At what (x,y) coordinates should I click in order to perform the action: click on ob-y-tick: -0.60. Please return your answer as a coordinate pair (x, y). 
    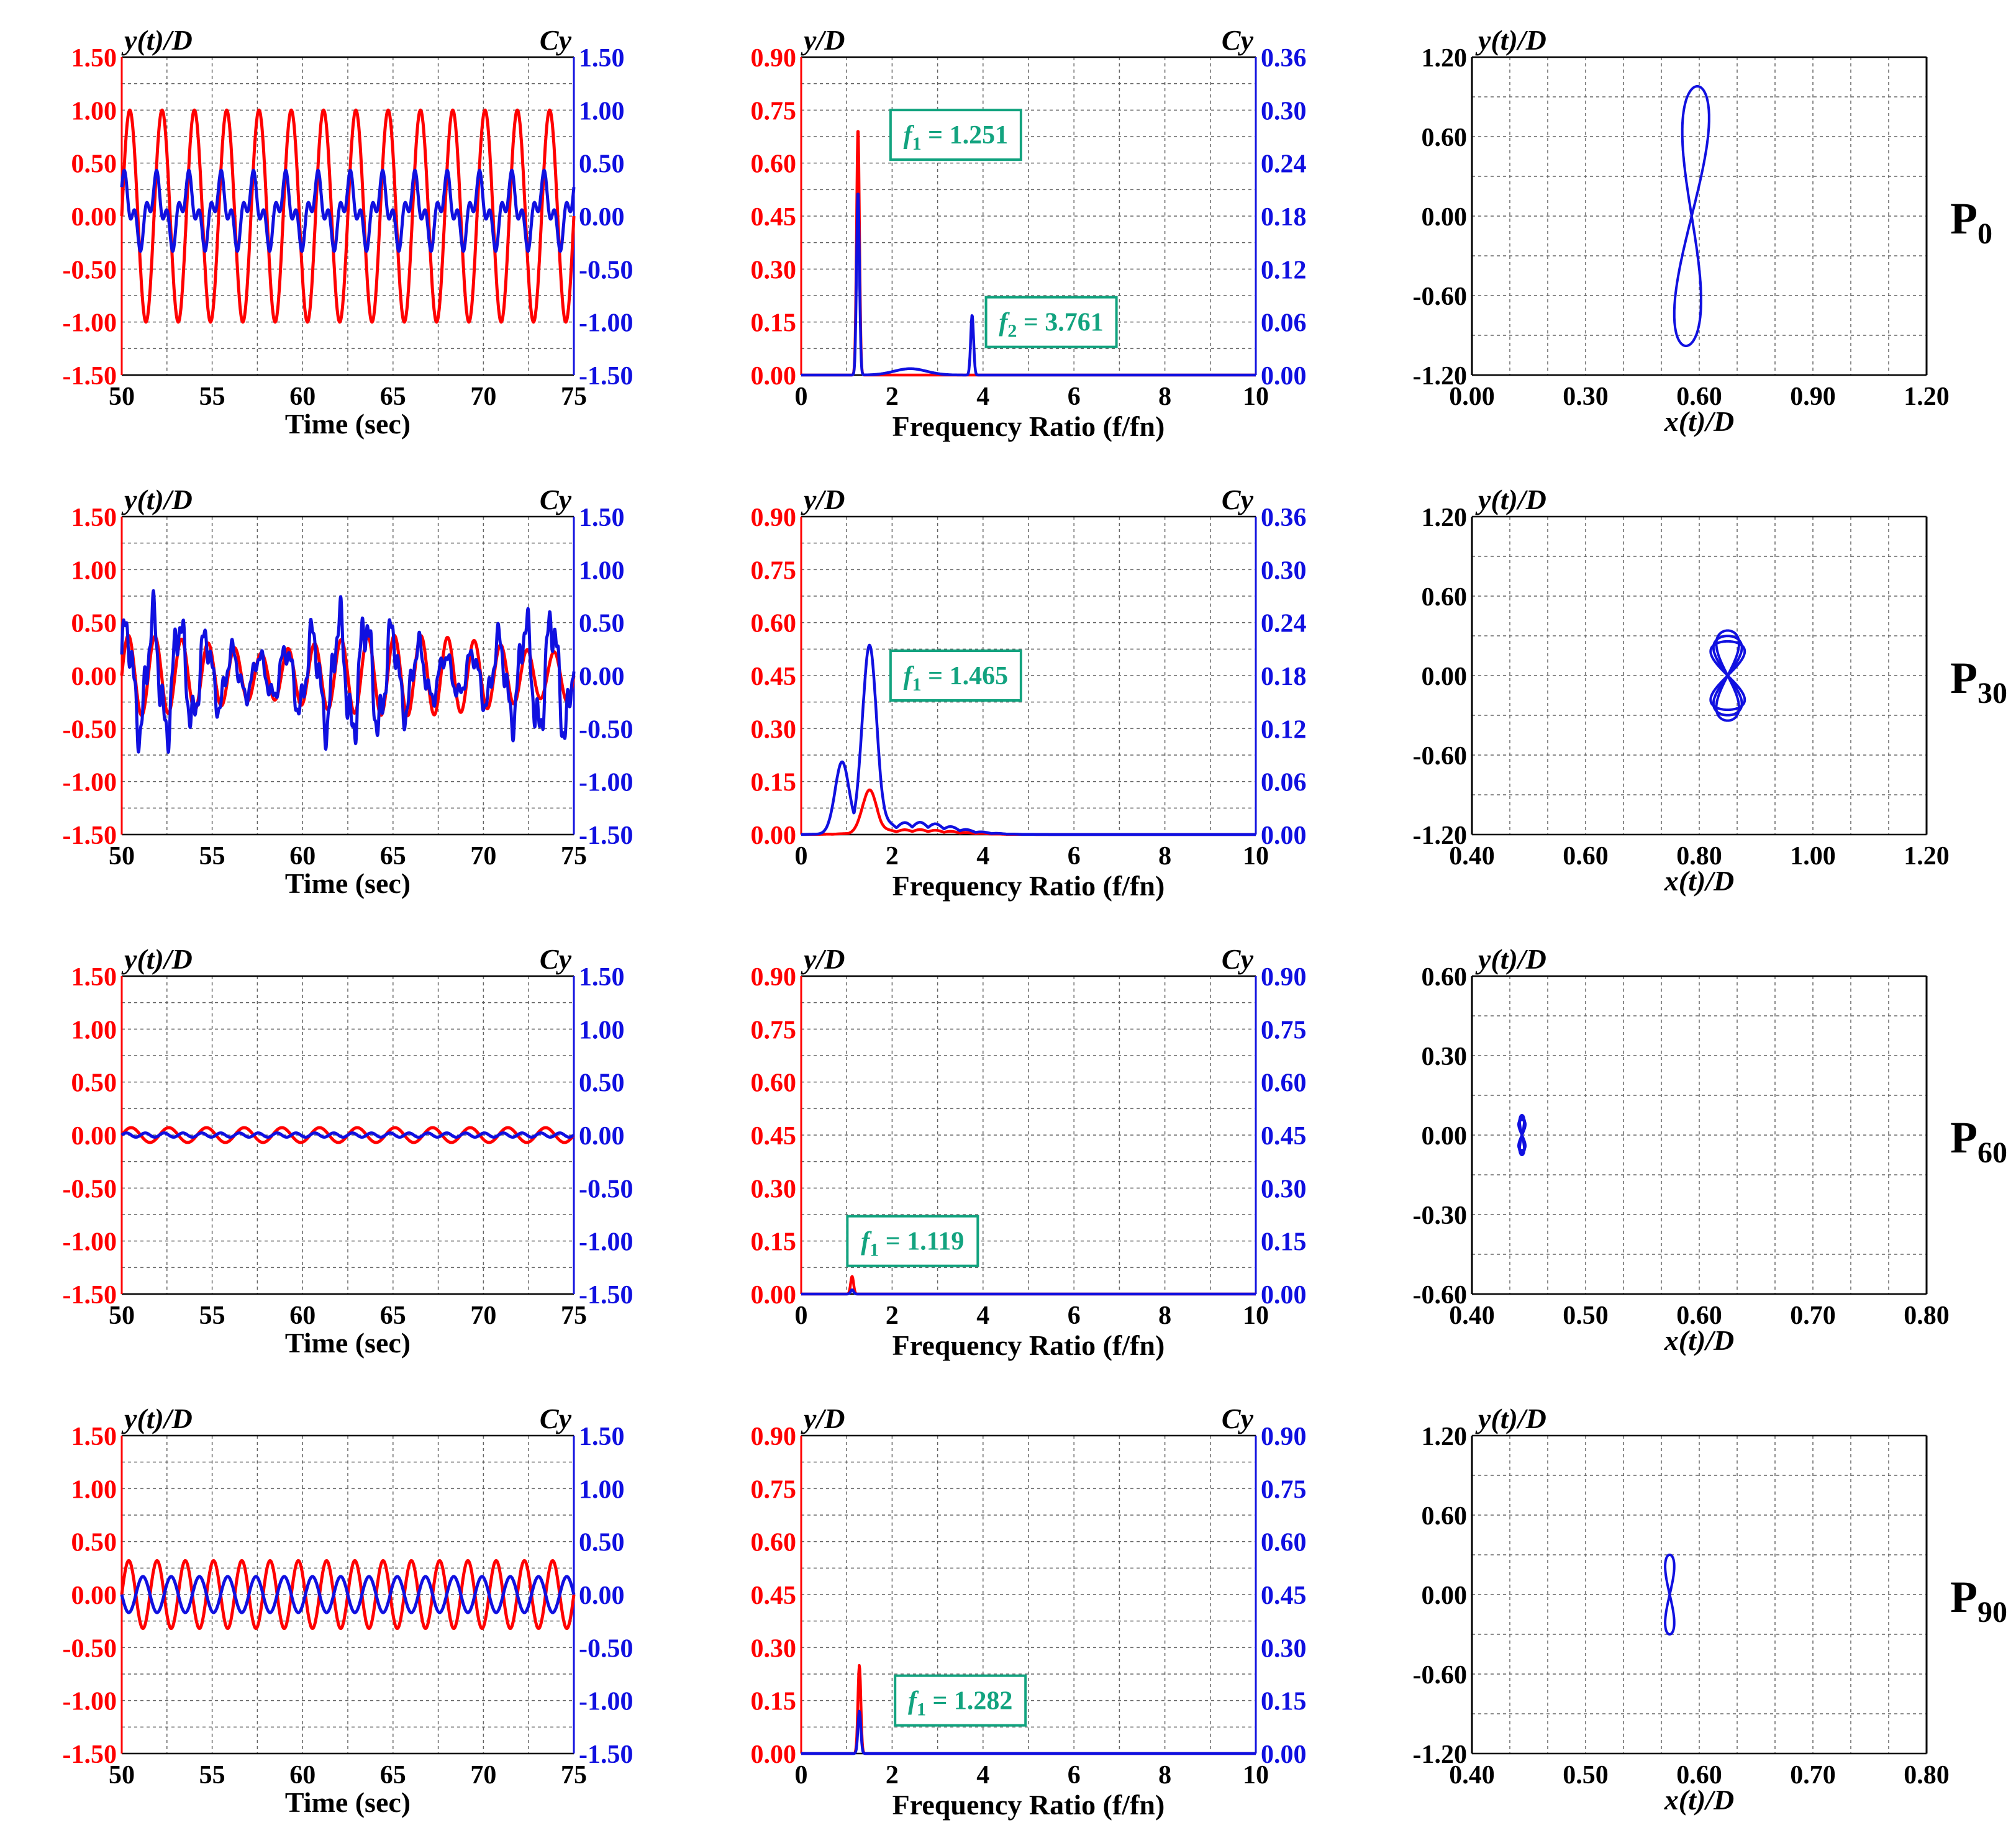
    Looking at the image, I should click on (1440, 1296).